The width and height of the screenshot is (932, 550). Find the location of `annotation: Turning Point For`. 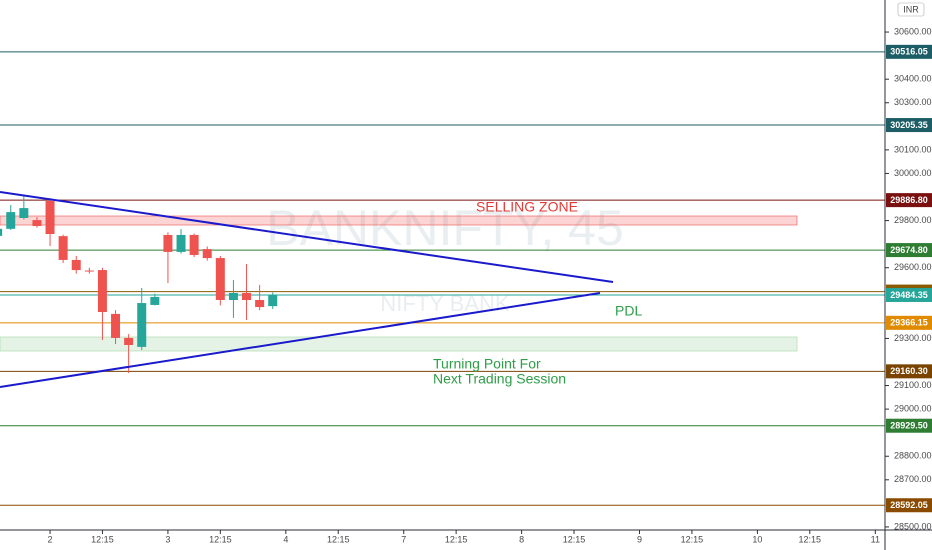

annotation: Turning Point For is located at coordinates (487, 364).